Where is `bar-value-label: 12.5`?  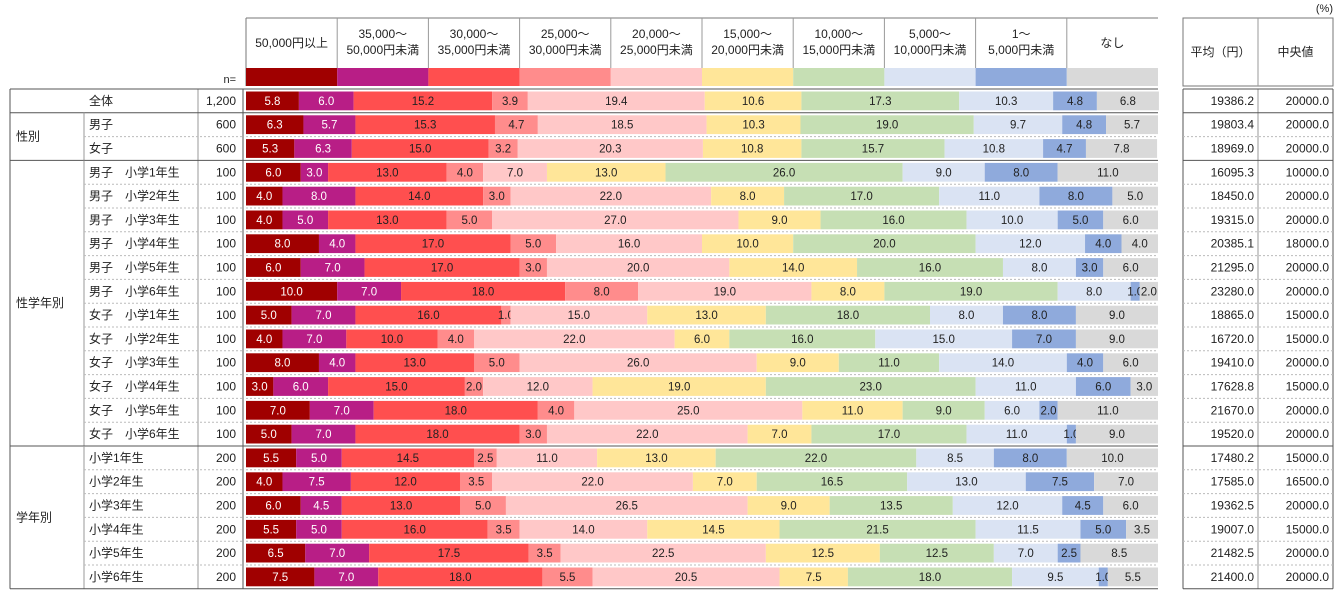
bar-value-label: 12.5 is located at coordinates (937, 554).